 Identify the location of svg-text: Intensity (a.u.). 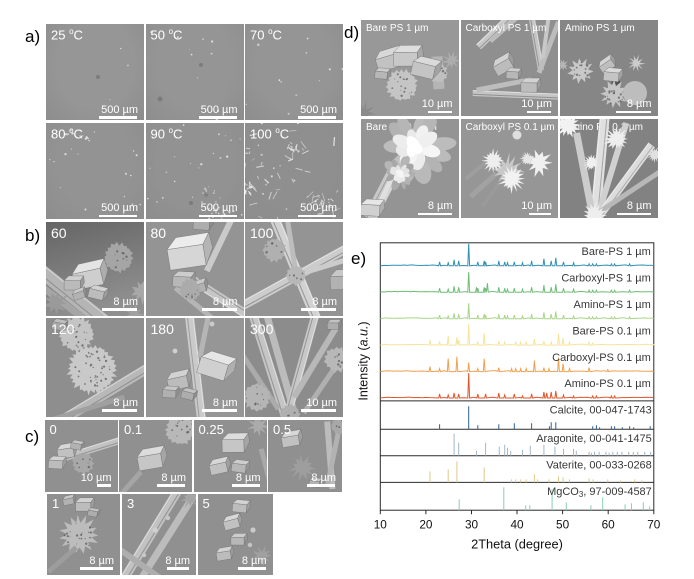
(363, 360).